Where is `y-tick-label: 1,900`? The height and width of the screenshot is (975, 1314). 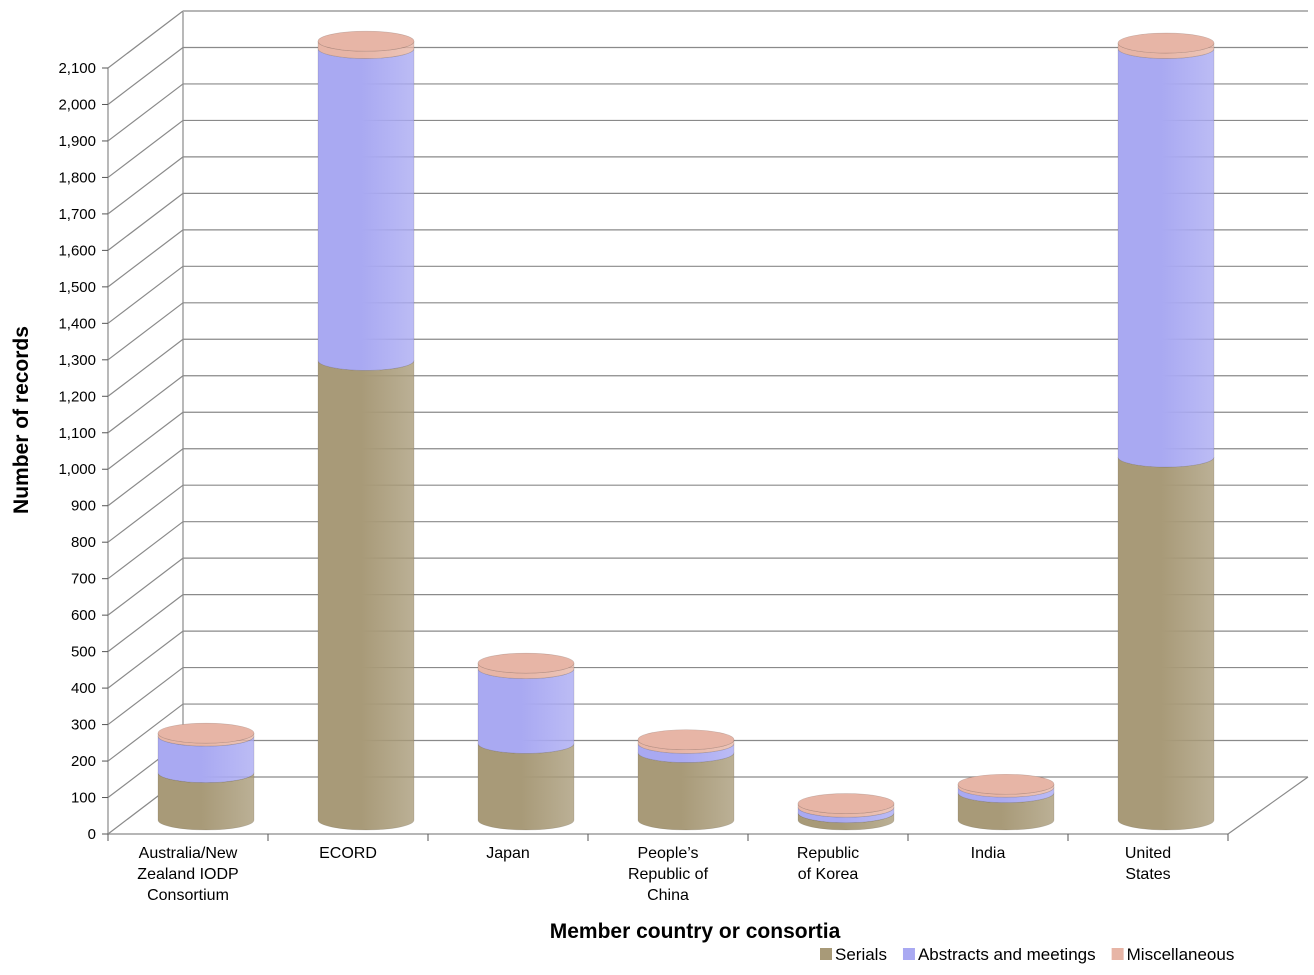
y-tick-label: 1,900 is located at coordinates (77, 141).